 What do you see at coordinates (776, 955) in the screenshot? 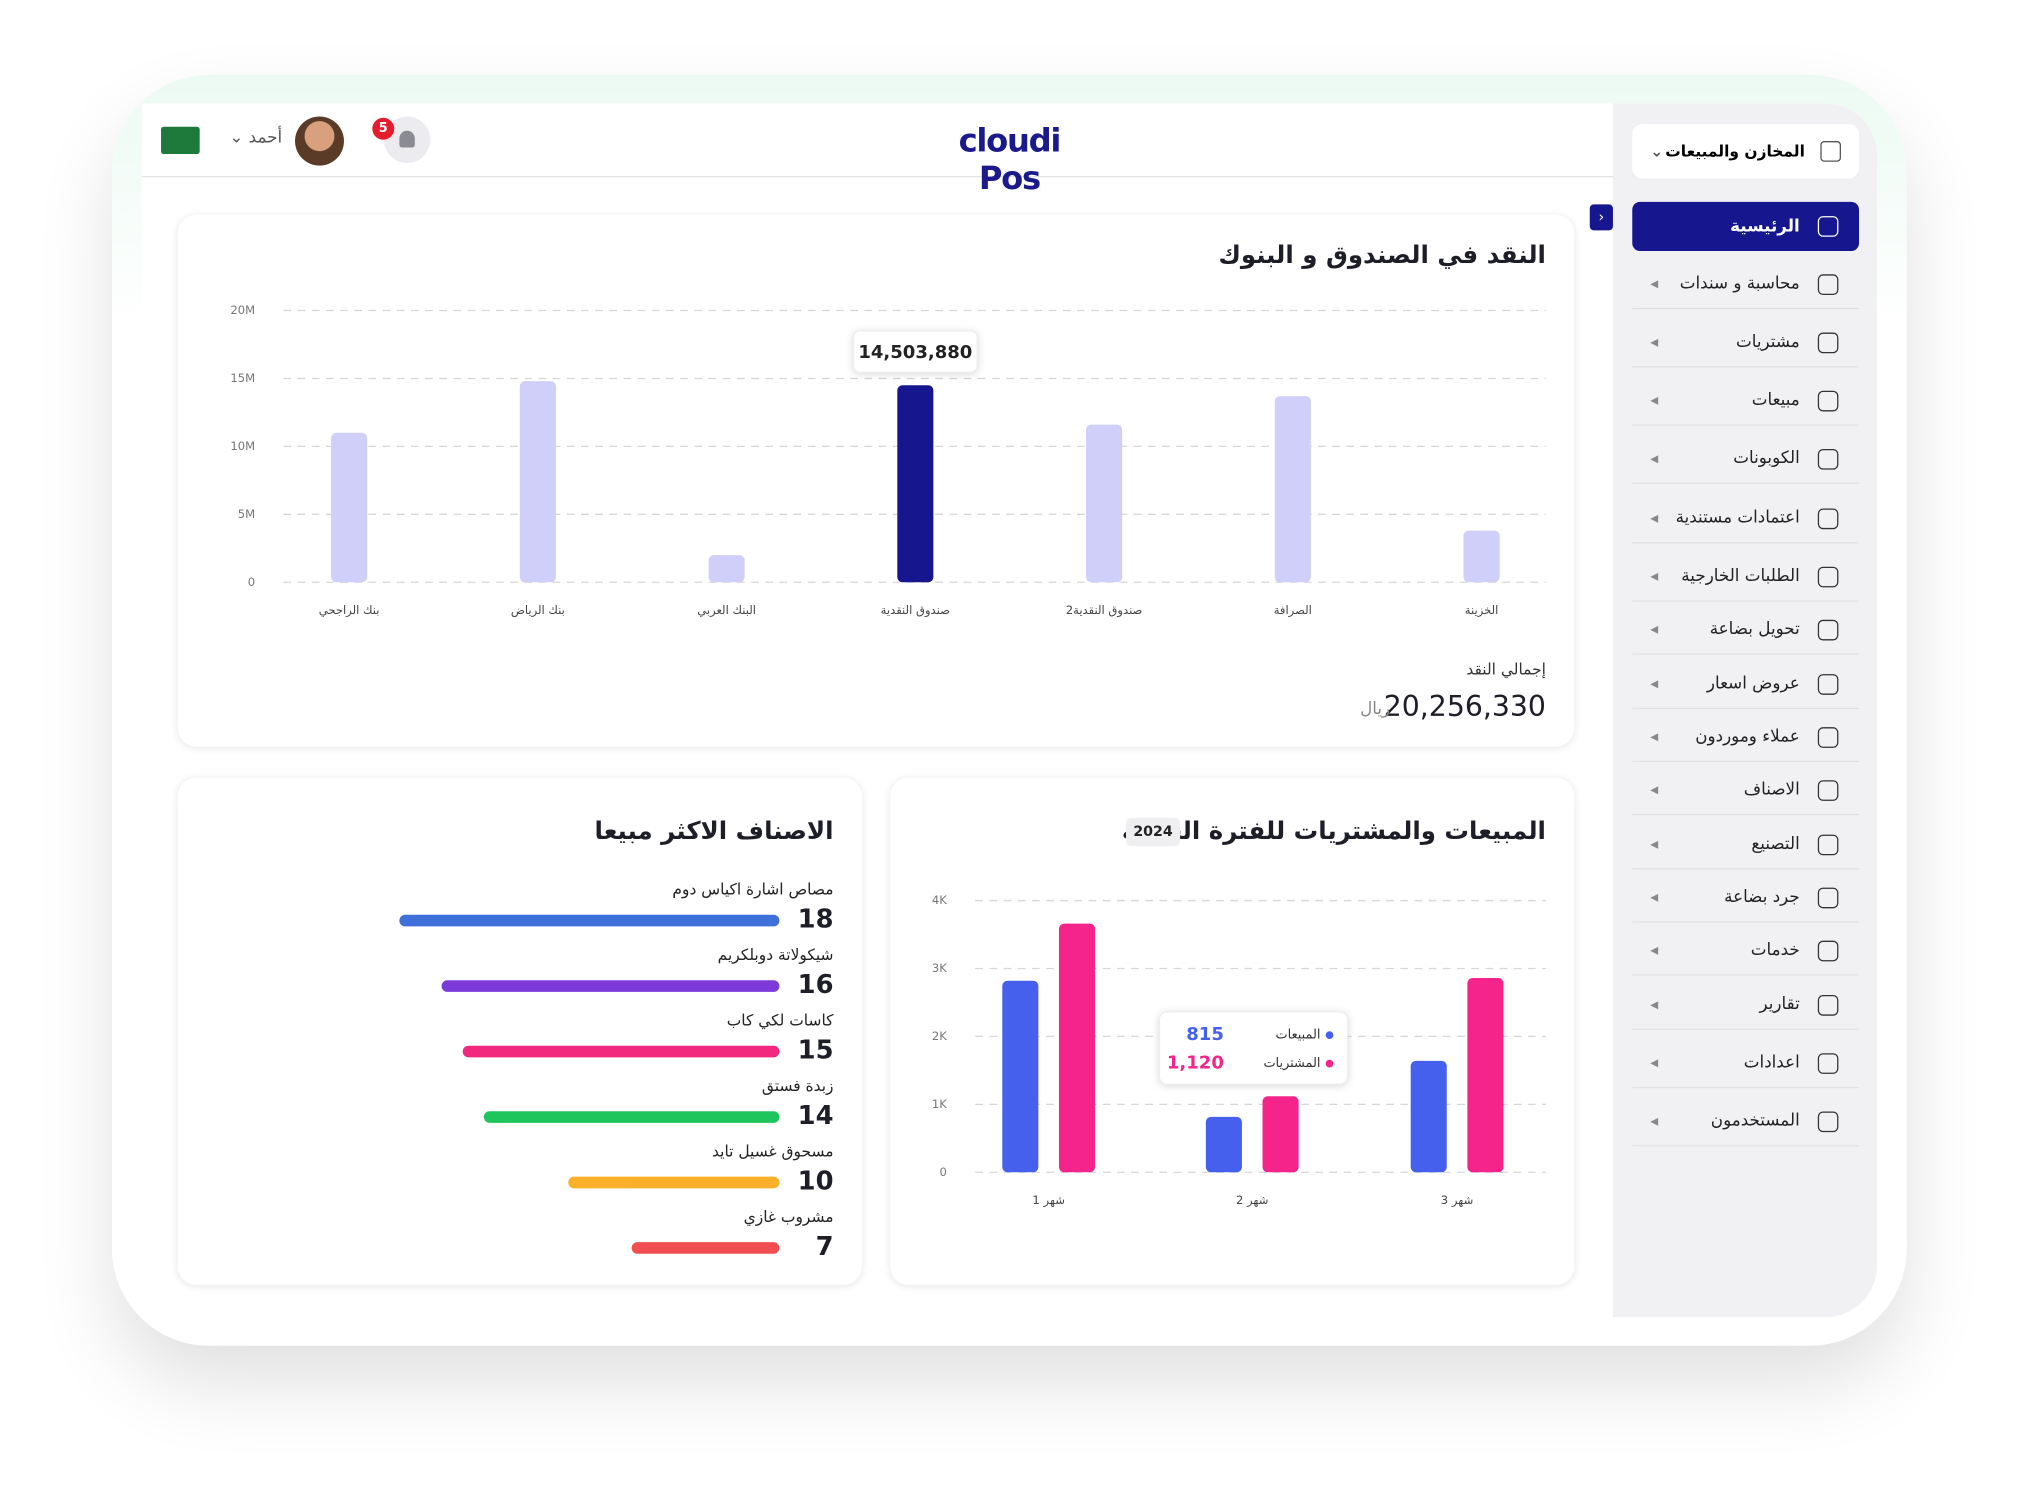
I see `item-name: شيكولاتة دوبلكريم` at bounding box center [776, 955].